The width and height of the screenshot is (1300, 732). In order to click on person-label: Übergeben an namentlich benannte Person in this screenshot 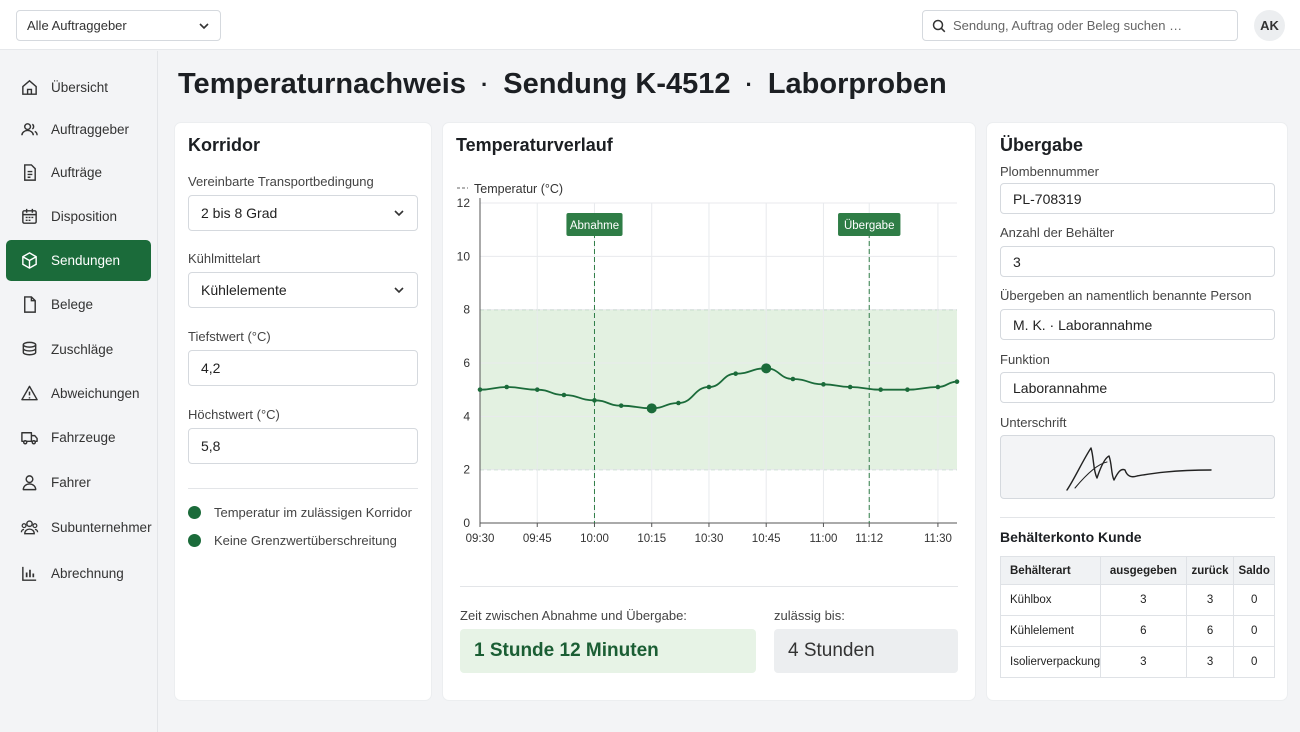, I will do `click(1126, 295)`.